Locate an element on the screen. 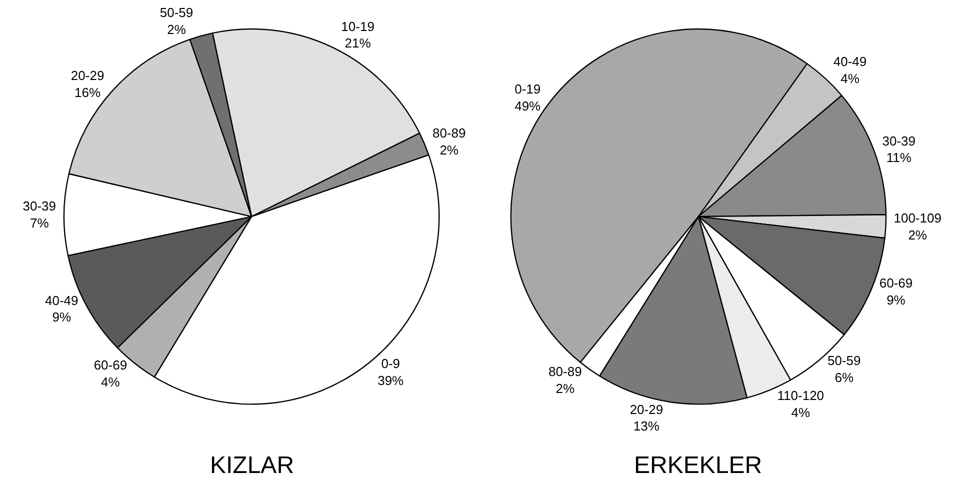 The image size is (964, 491). data-label: 6% is located at coordinates (844, 378).